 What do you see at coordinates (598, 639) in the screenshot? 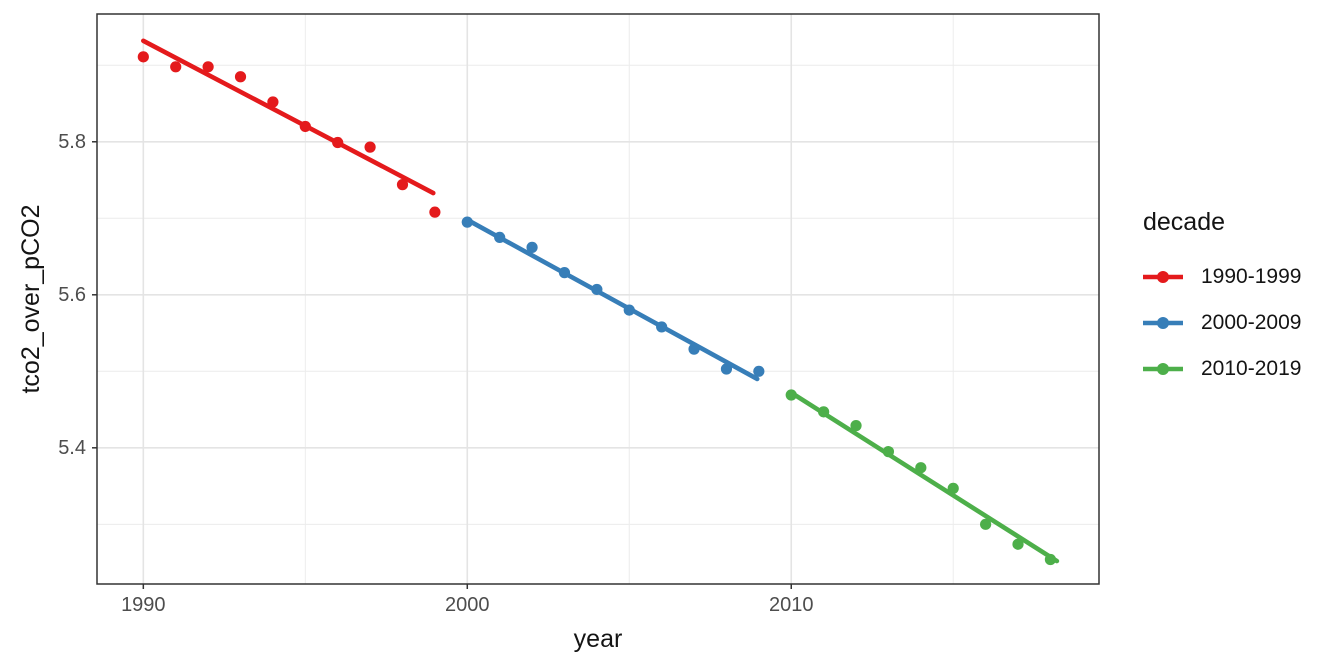
I see `x-axis-title: year` at bounding box center [598, 639].